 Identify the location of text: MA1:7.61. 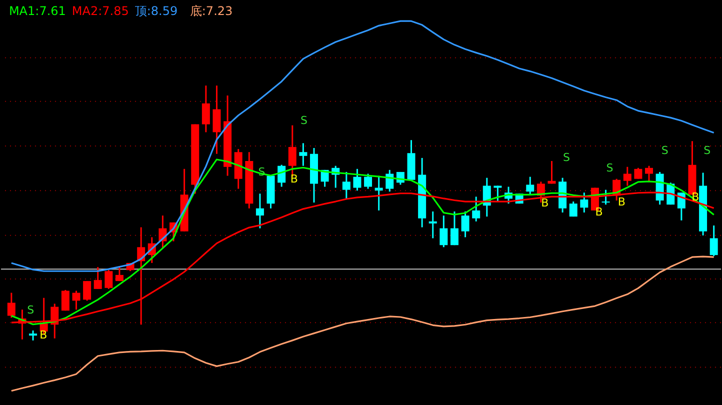
(37, 11).